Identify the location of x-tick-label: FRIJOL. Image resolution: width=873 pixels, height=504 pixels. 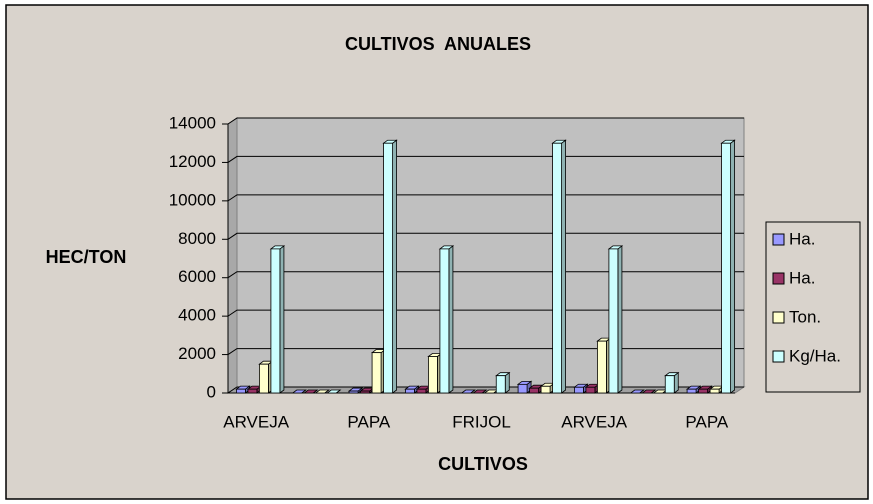
(481, 421).